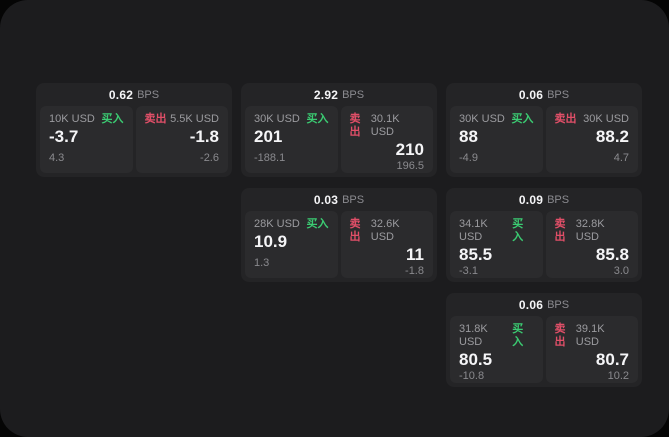 This screenshot has width=669, height=437. What do you see at coordinates (621, 271) in the screenshot?
I see `sell-change: 3.0` at bounding box center [621, 271].